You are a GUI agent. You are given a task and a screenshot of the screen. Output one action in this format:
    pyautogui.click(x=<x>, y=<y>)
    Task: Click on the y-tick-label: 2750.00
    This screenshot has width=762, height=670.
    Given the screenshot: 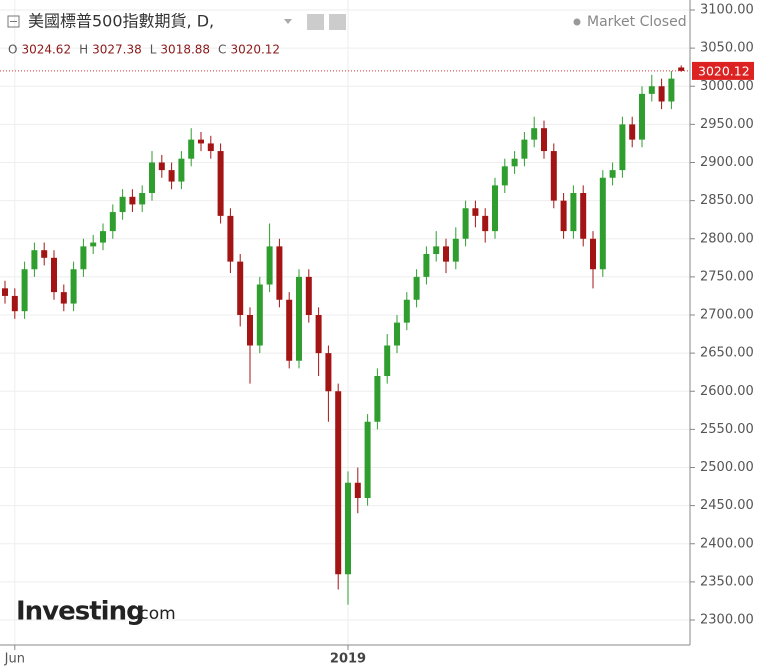 What is the action you would take?
    pyautogui.click(x=727, y=276)
    